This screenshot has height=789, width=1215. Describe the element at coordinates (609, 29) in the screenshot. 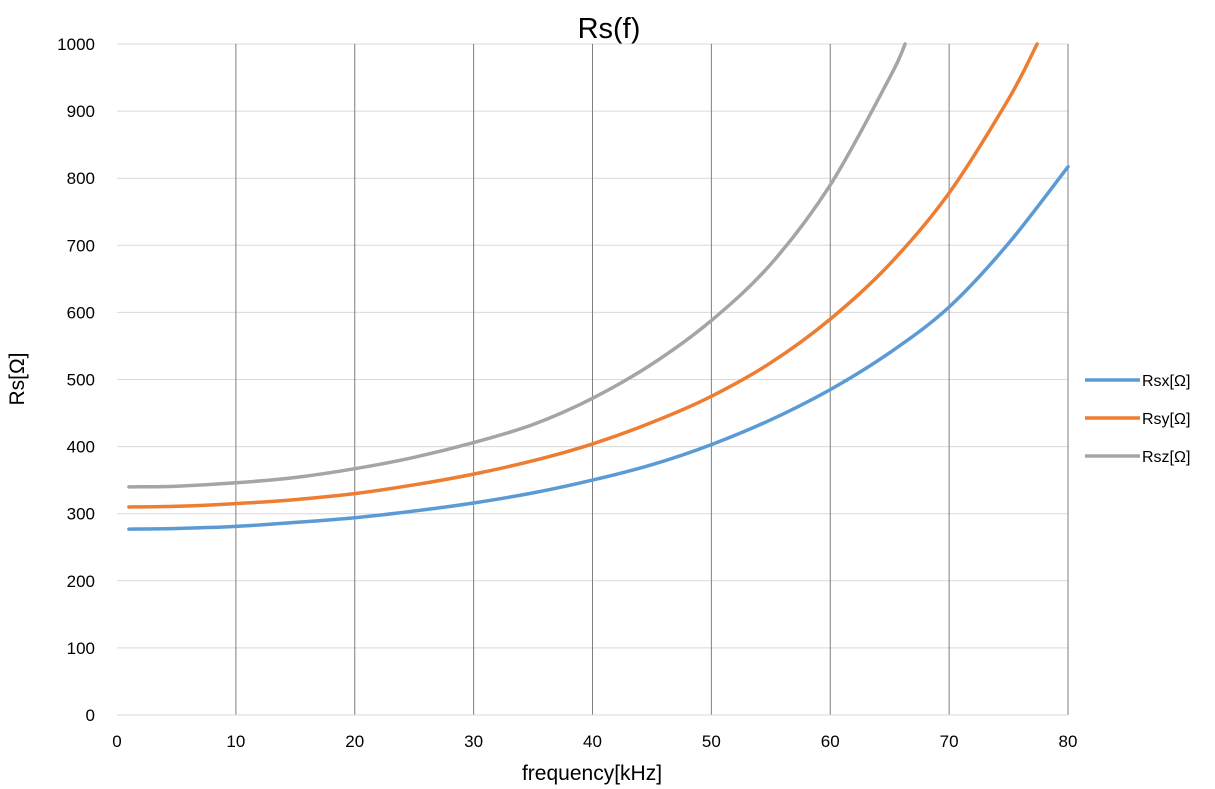

I see `chart-title: Rs(f)` at that location.